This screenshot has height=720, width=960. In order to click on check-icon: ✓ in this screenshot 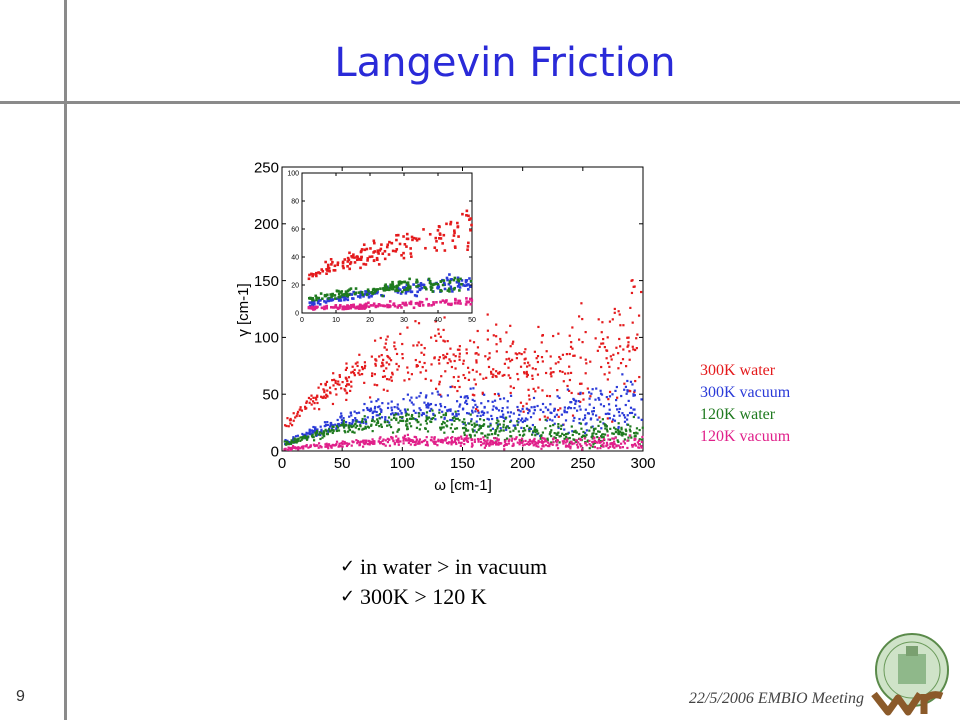, I will do `click(348, 596)`.